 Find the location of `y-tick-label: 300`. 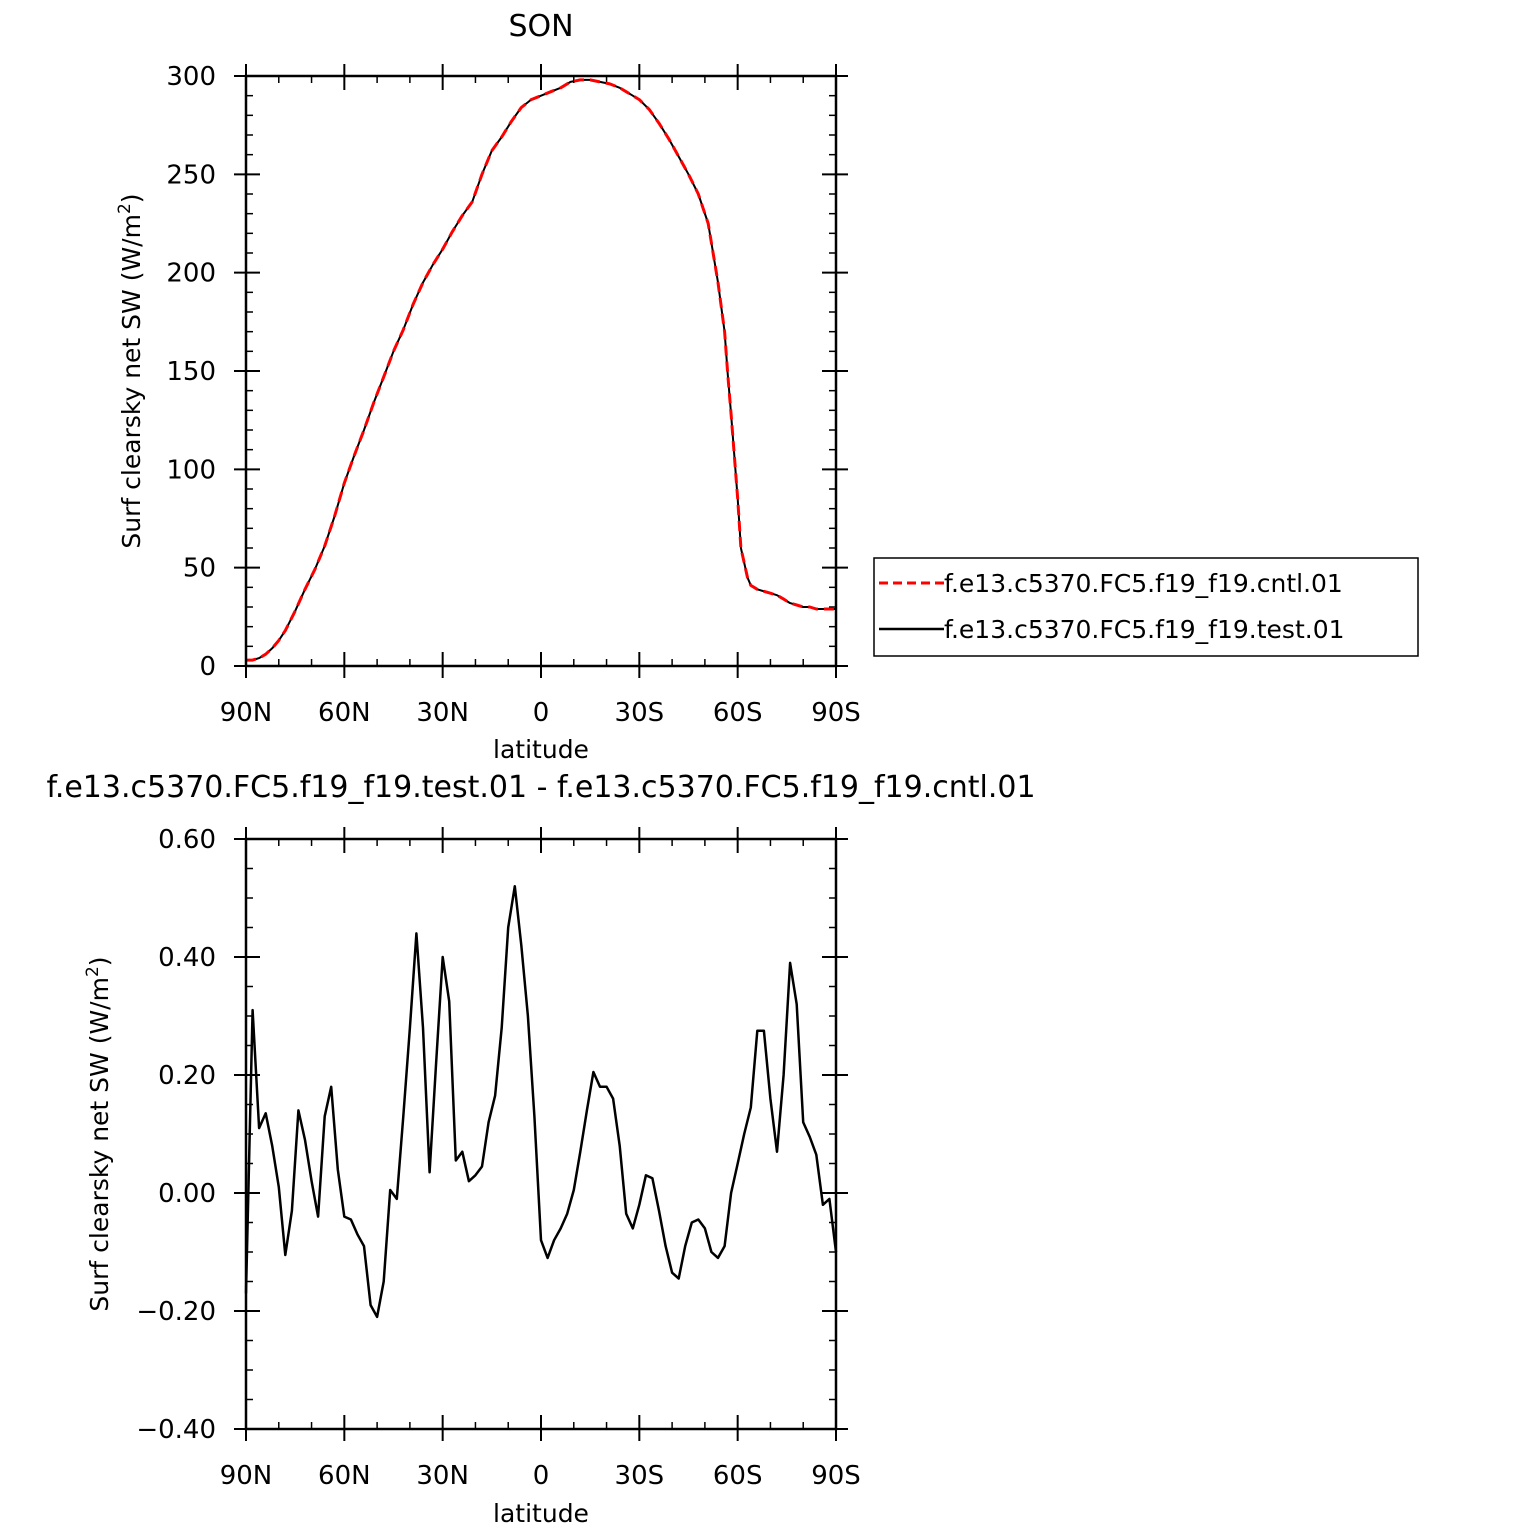

y-tick-label: 300 is located at coordinates (191, 77).